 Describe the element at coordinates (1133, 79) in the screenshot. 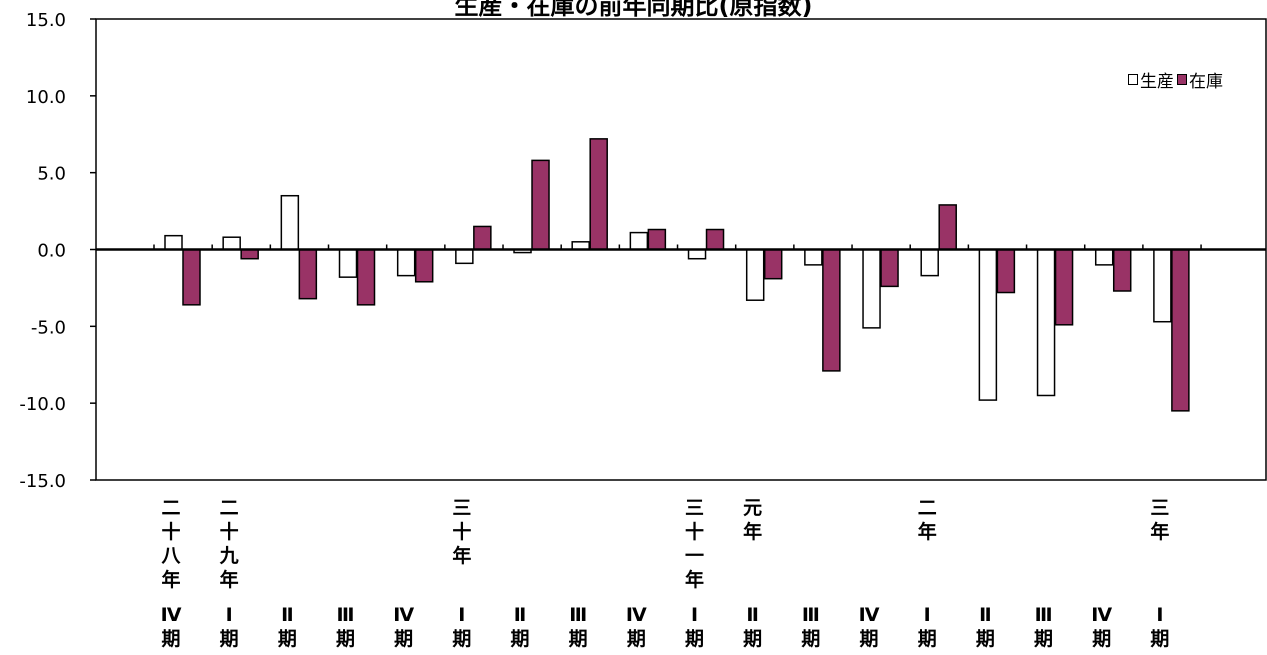

I see `legend-swatch-production` at that location.